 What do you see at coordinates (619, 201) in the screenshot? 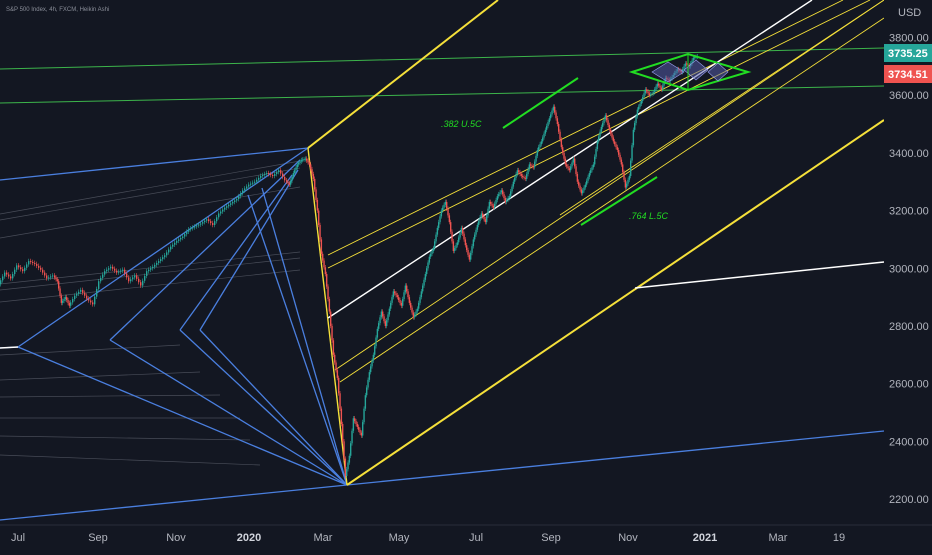
I see `lower-annotation-segment` at bounding box center [619, 201].